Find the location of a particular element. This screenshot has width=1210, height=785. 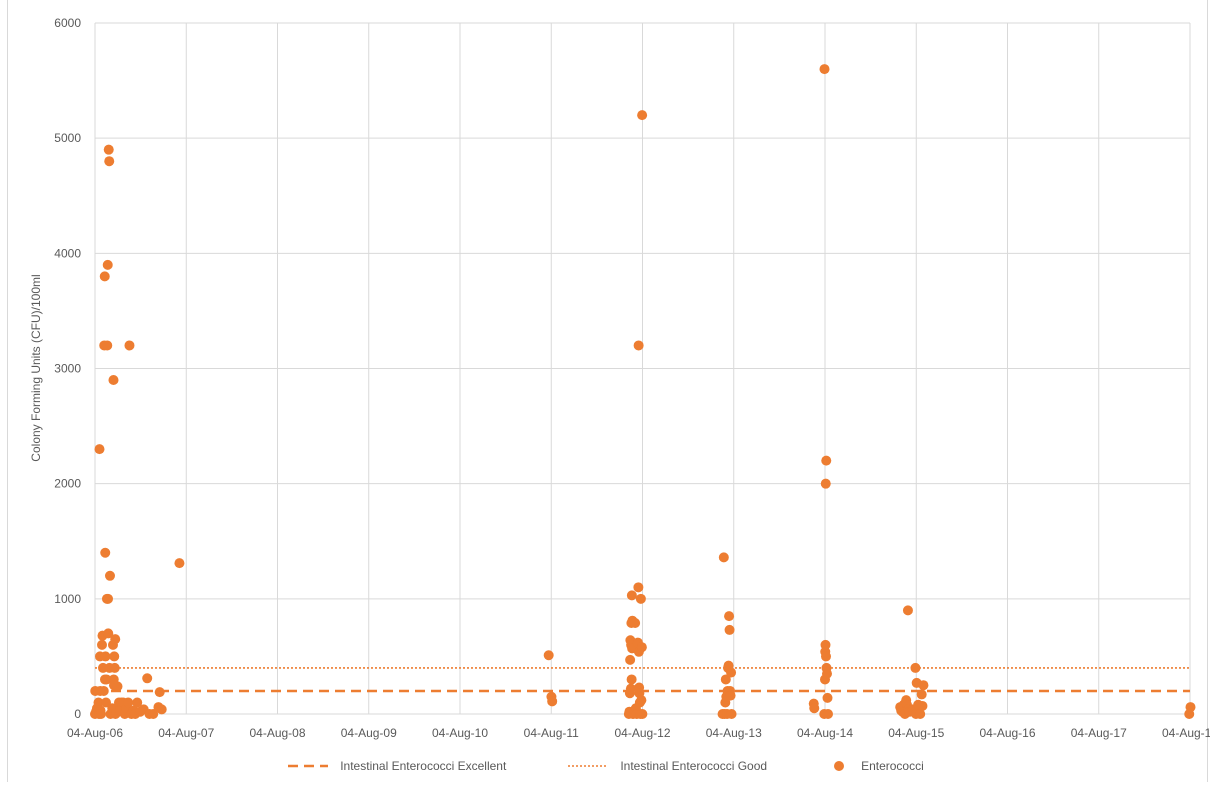

legend-item-enterococci: Enterococci is located at coordinates (875, 766).